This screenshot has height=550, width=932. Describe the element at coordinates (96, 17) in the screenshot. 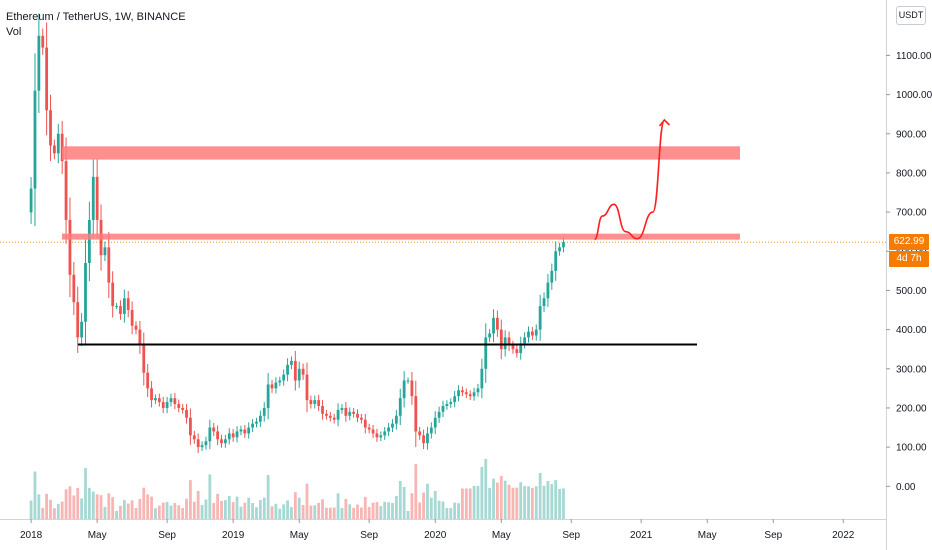

I see `symbol-title: Ethereum / TetherUS, 1W, BINANCE` at that location.